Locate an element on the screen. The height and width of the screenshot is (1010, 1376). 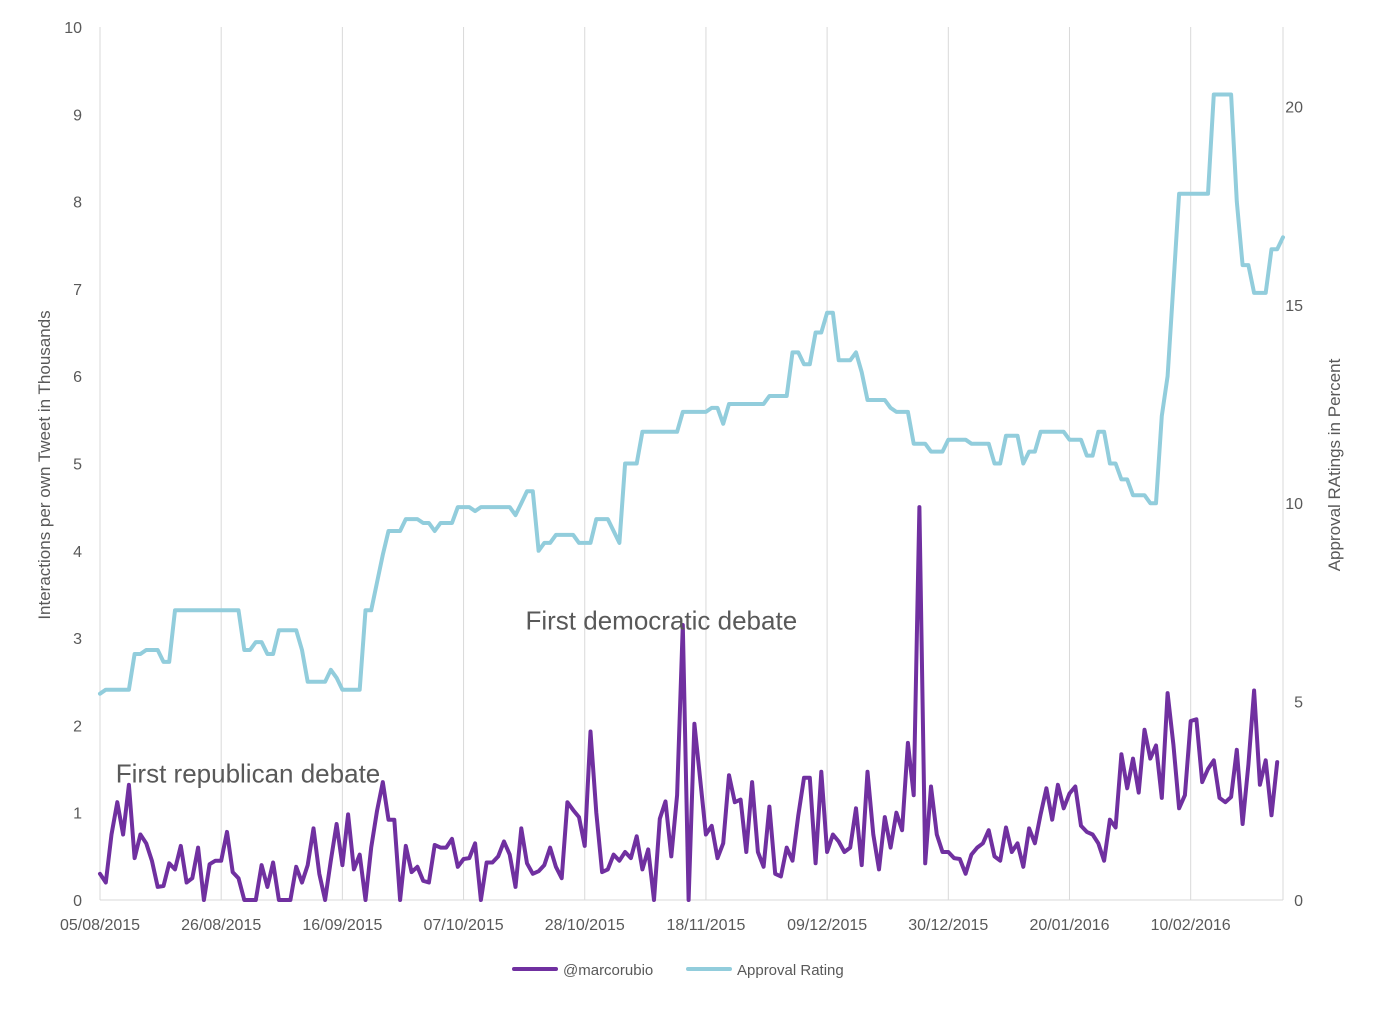
annotation-republican-debate: First republican debate is located at coordinates (248, 773).